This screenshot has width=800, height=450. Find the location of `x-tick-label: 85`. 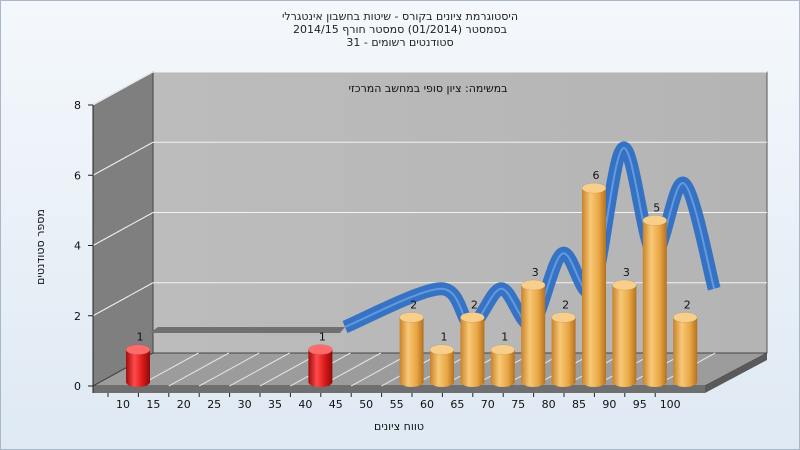

x-tick-label: 85 is located at coordinates (579, 404).